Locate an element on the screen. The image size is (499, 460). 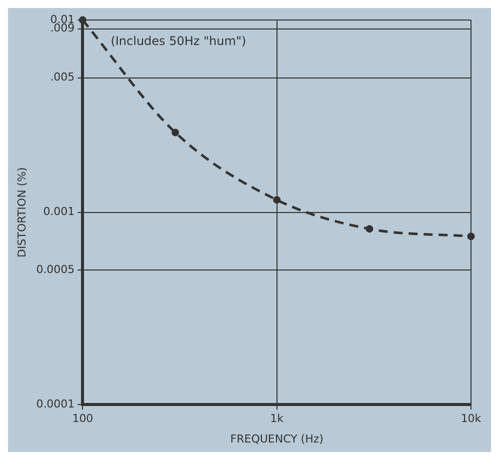
y-tick-label: 0.0005 is located at coordinates (55, 269).